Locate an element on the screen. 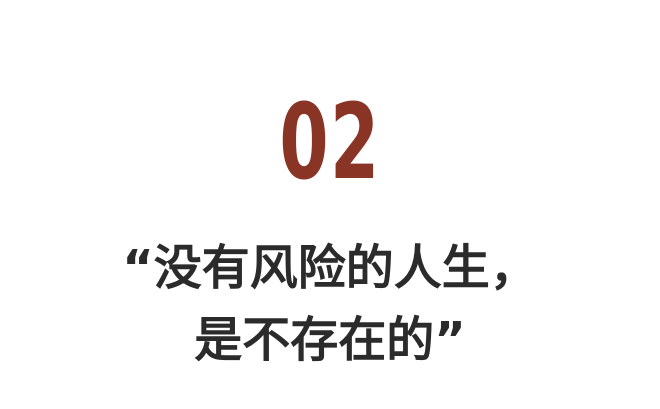 This screenshot has width=660, height=409. headline-line-2: 是不存在的” is located at coordinates (330, 340).